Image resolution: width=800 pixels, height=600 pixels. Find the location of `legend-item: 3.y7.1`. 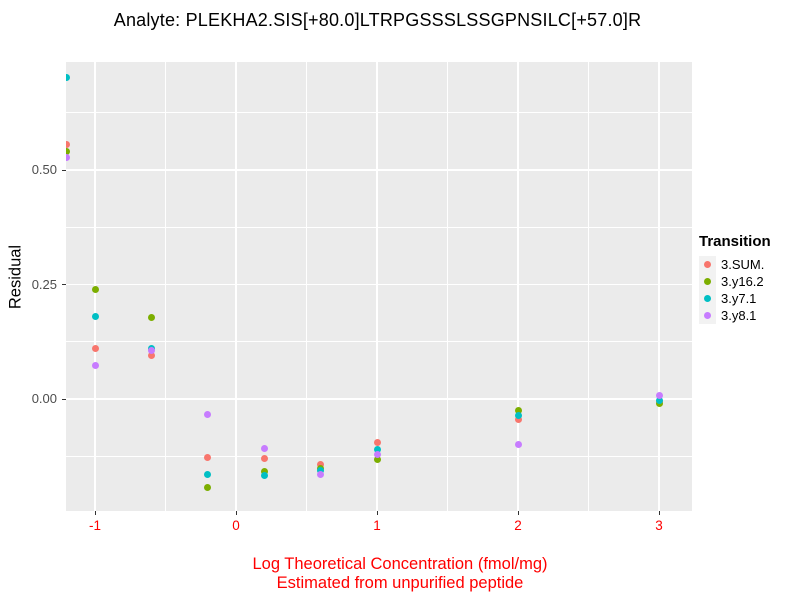

legend-item: 3.y7.1 is located at coordinates (735, 298).